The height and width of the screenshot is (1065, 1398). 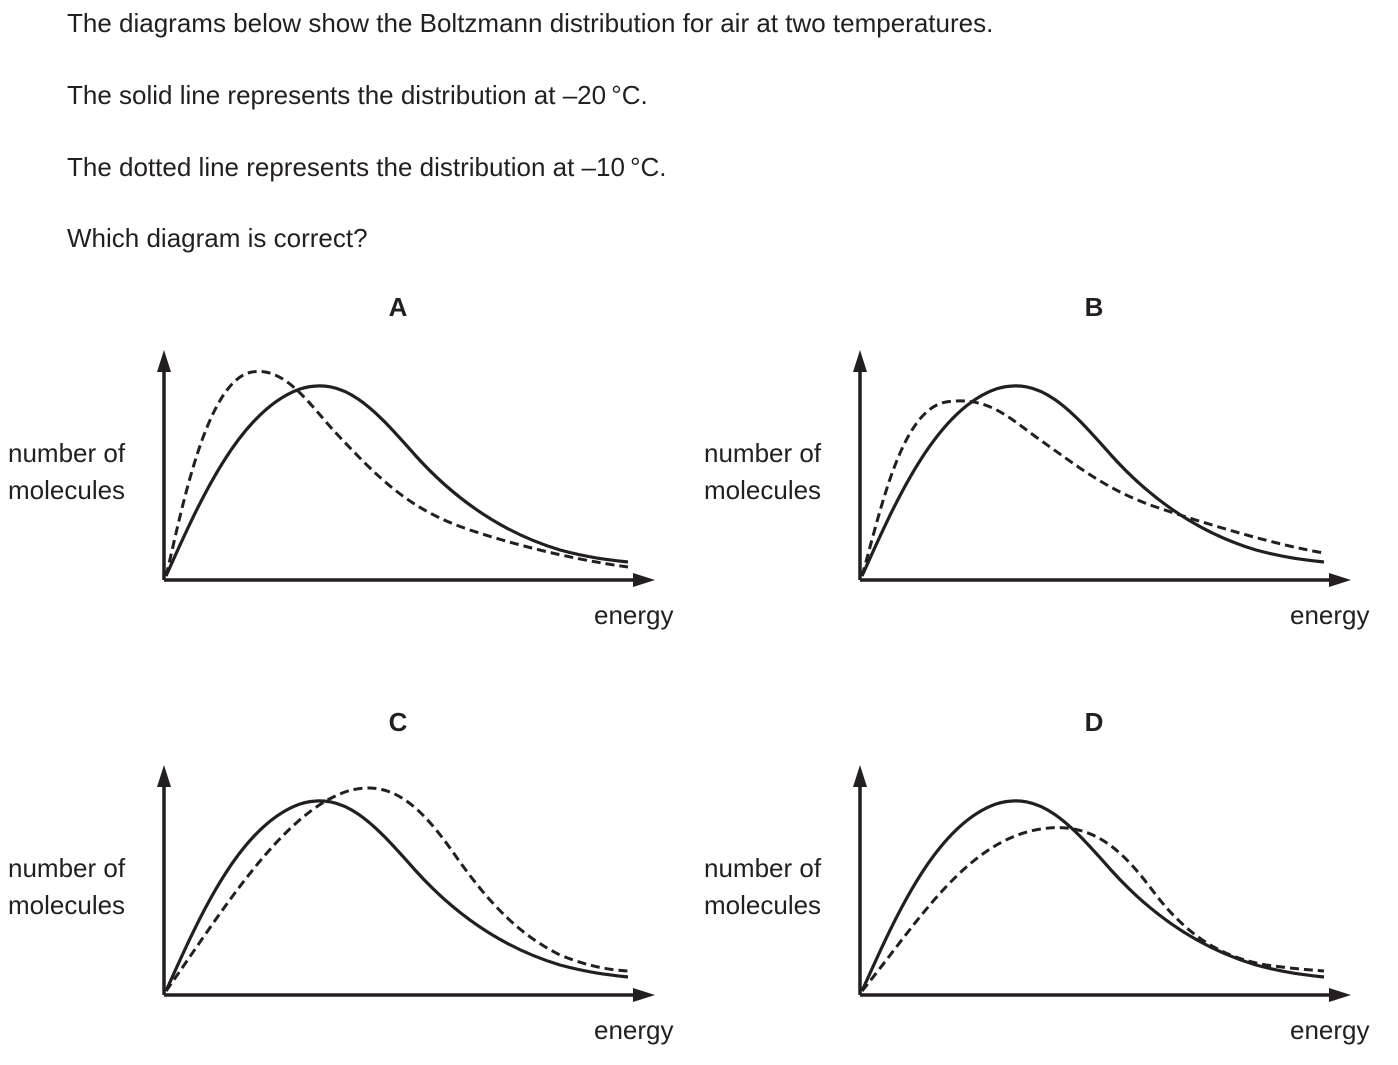 What do you see at coordinates (762, 490) in the screenshot?
I see `diagram-b-ylabel-line-2: molecules` at bounding box center [762, 490].